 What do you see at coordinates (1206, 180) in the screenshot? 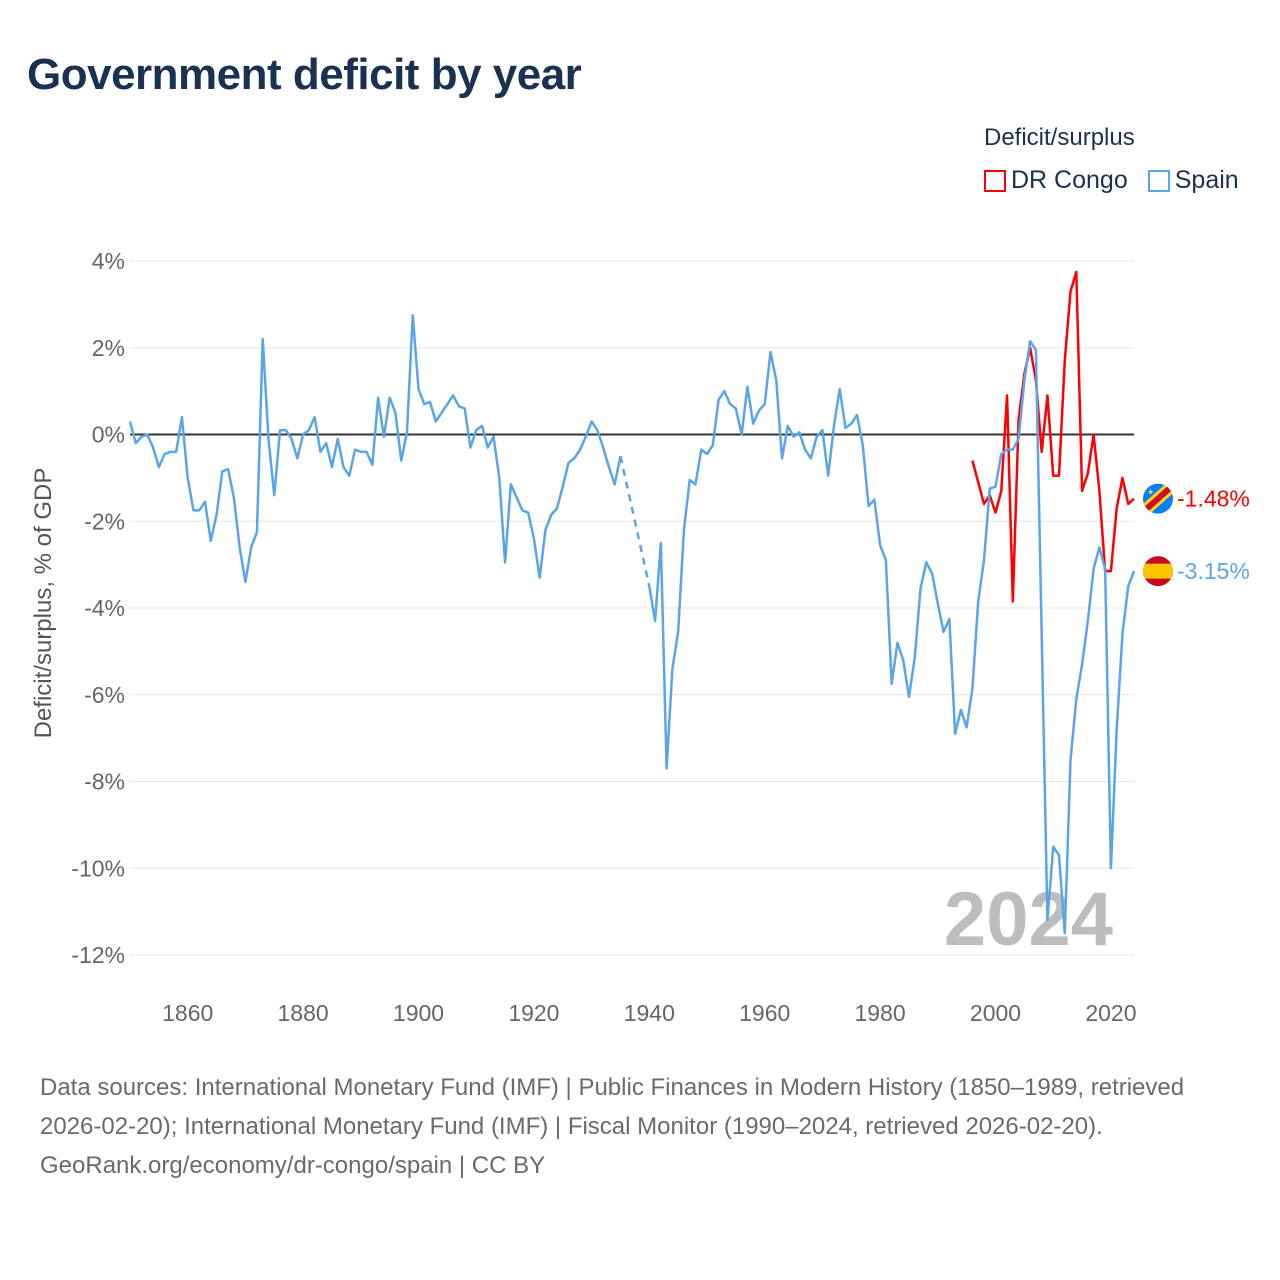
I see `legend-label: Spain` at bounding box center [1206, 180].